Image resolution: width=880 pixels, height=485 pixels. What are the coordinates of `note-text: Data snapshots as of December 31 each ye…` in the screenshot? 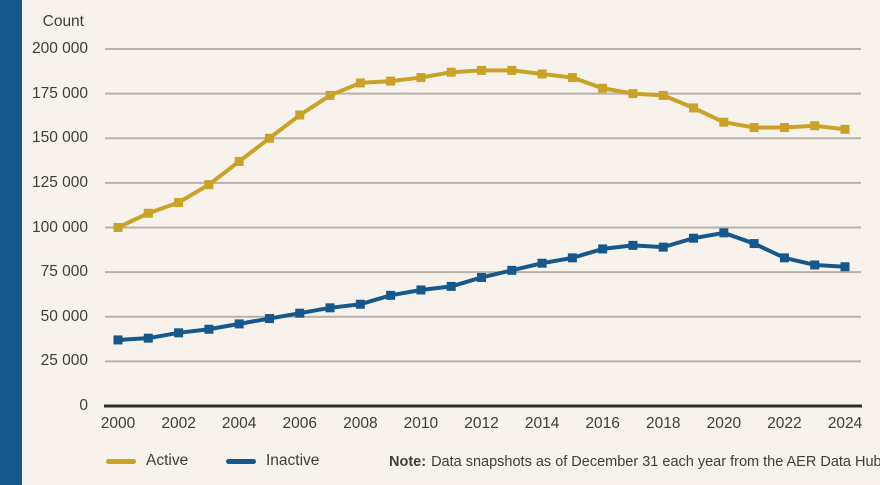 It's located at (655, 462).